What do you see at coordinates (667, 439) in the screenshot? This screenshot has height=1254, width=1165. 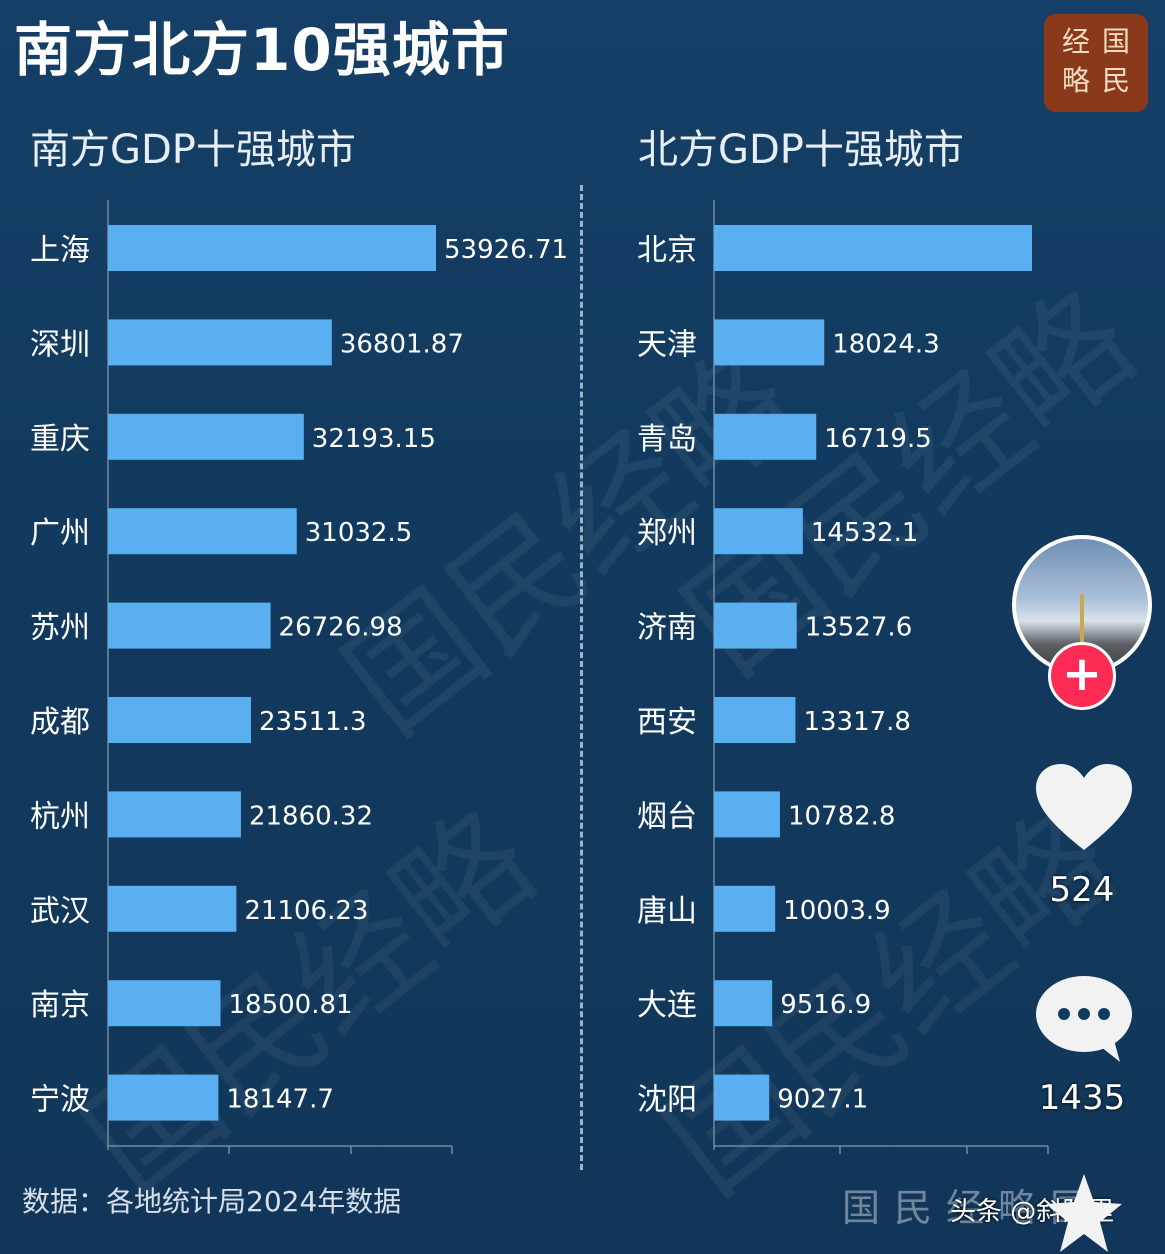 I see `north-category-label: 青岛` at bounding box center [667, 439].